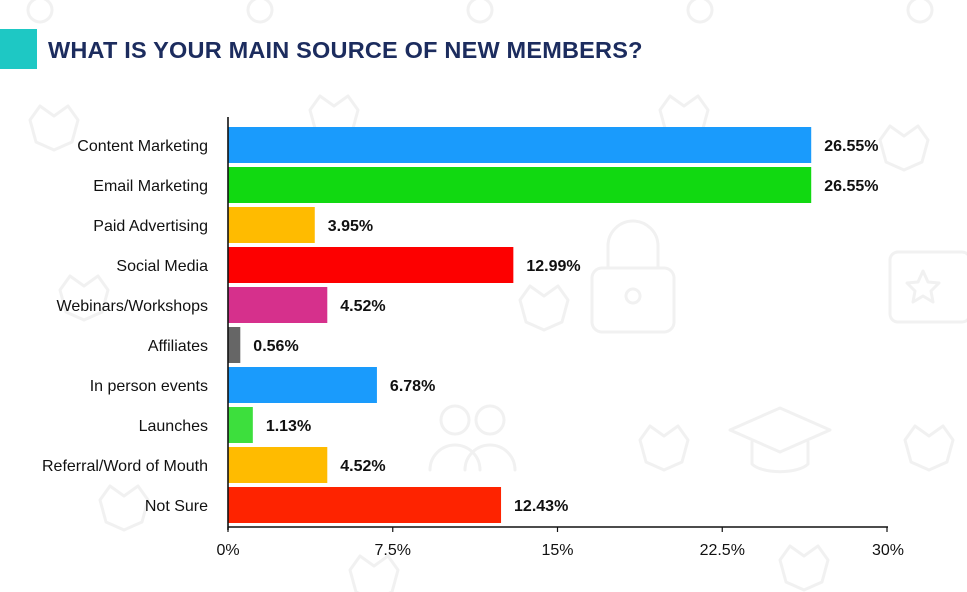  Describe the element at coordinates (520, 145) in the screenshot. I see `bar-content-marketing` at that location.